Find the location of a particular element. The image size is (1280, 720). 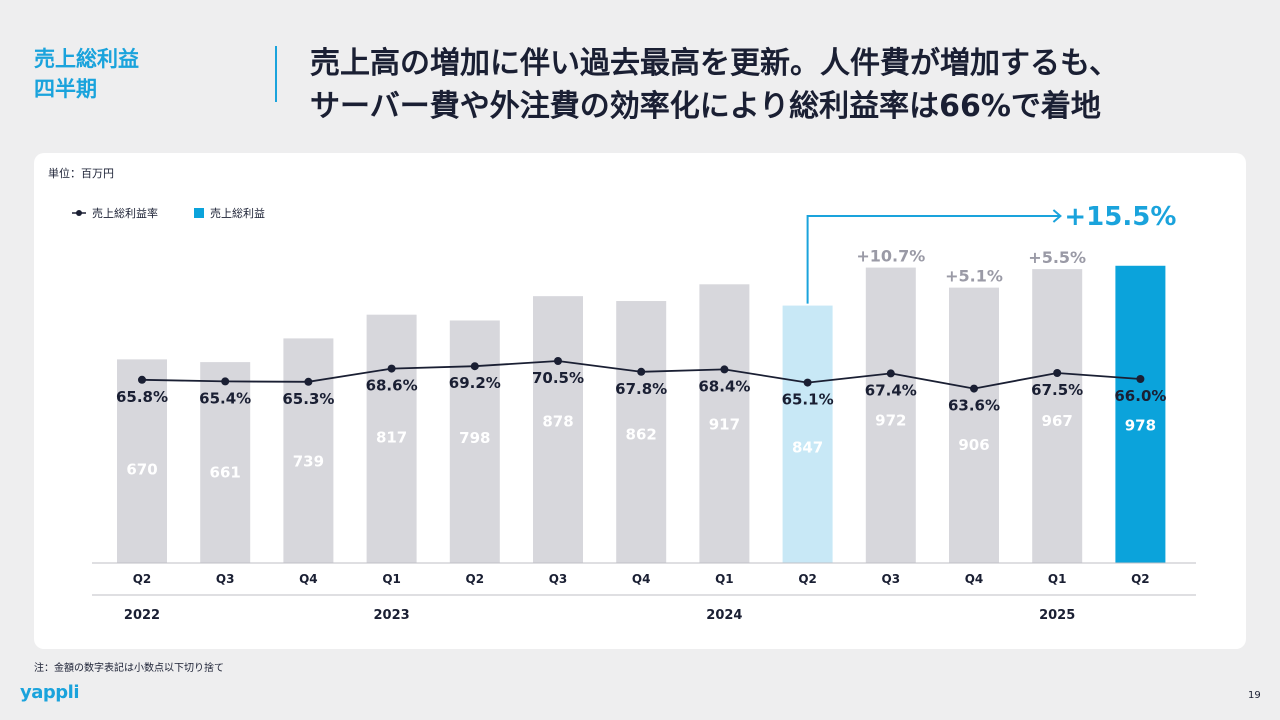

bar-q11 is located at coordinates (1057, 416).